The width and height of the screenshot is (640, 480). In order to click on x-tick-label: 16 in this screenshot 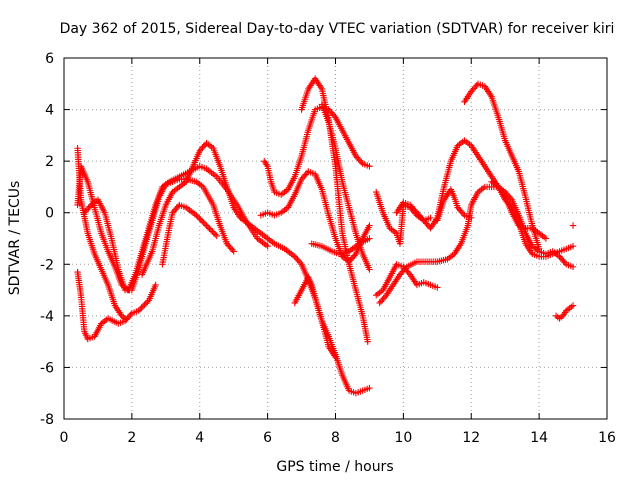, I will do `click(607, 438)`.